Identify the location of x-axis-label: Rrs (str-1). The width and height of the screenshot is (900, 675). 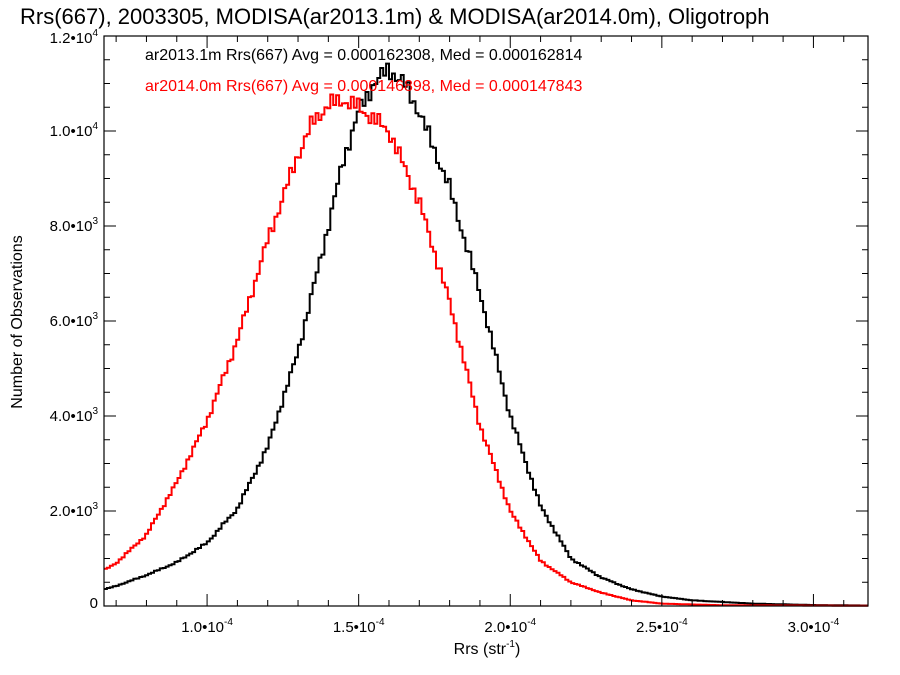
(487, 648).